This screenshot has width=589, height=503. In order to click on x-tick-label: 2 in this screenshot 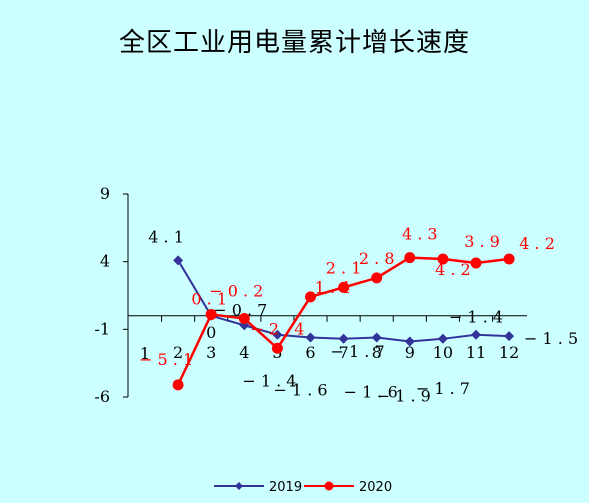, I will do `click(178, 352)`.